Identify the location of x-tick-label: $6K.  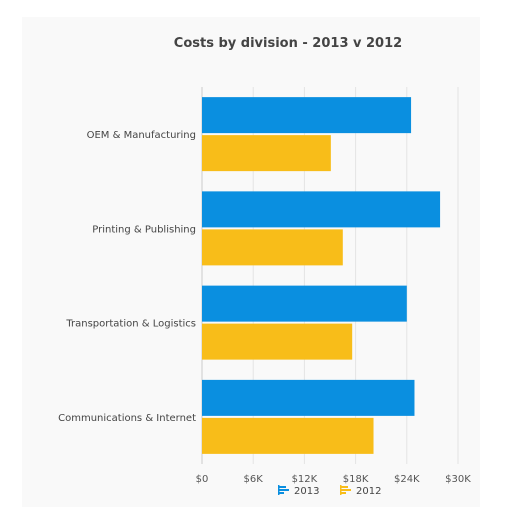
(254, 479).